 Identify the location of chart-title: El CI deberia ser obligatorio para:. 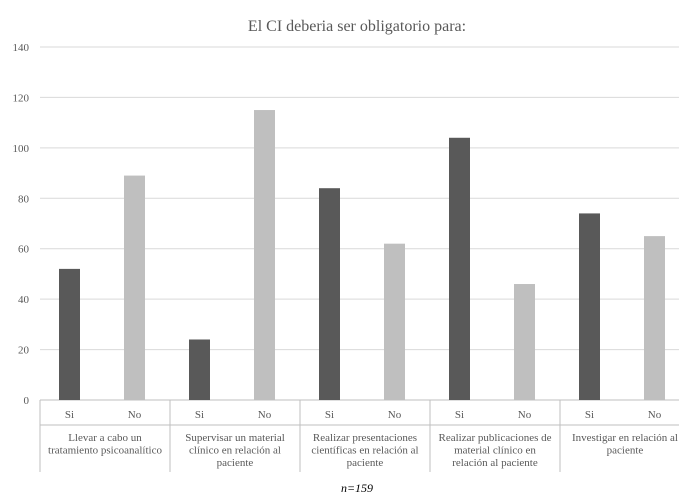
(357, 26).